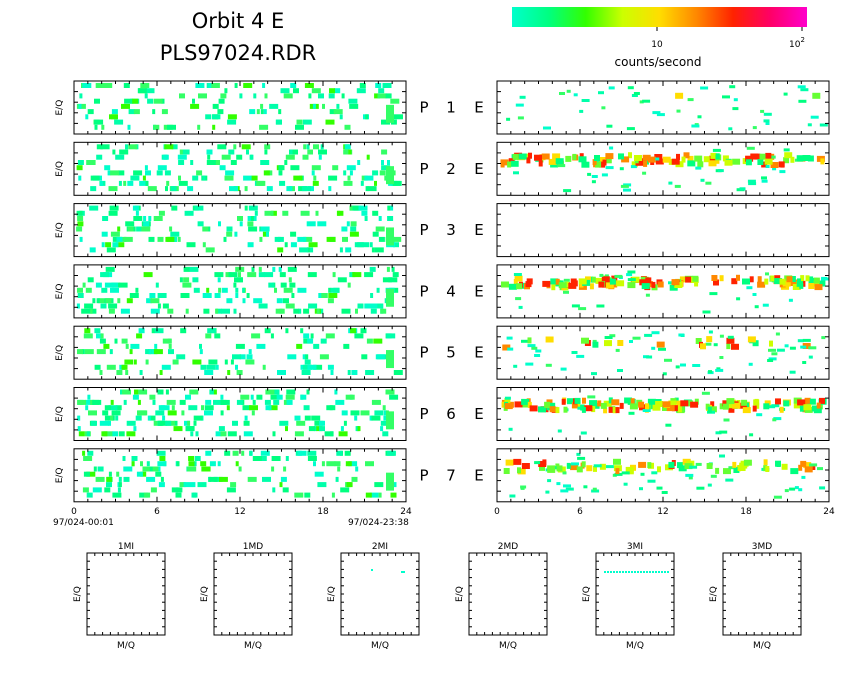 The image size is (850, 680). Describe the element at coordinates (501, 596) in the screenshot. I see `mass-panel-2md: 2MD E/Q M/Q` at that location.